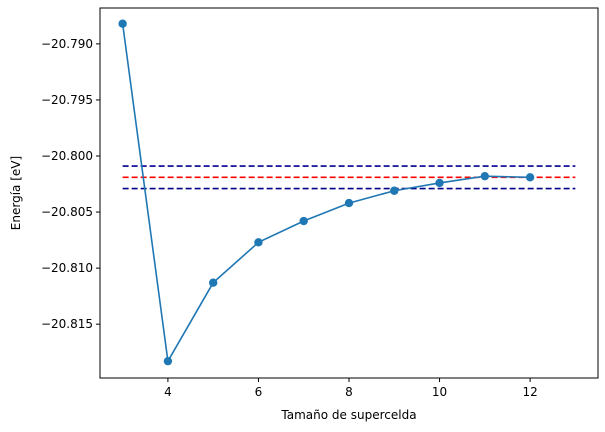 Image resolution: width=605 pixels, height=432 pixels. What do you see at coordinates (168, 392) in the screenshot?
I see `x-tick-label-0: 4` at bounding box center [168, 392].